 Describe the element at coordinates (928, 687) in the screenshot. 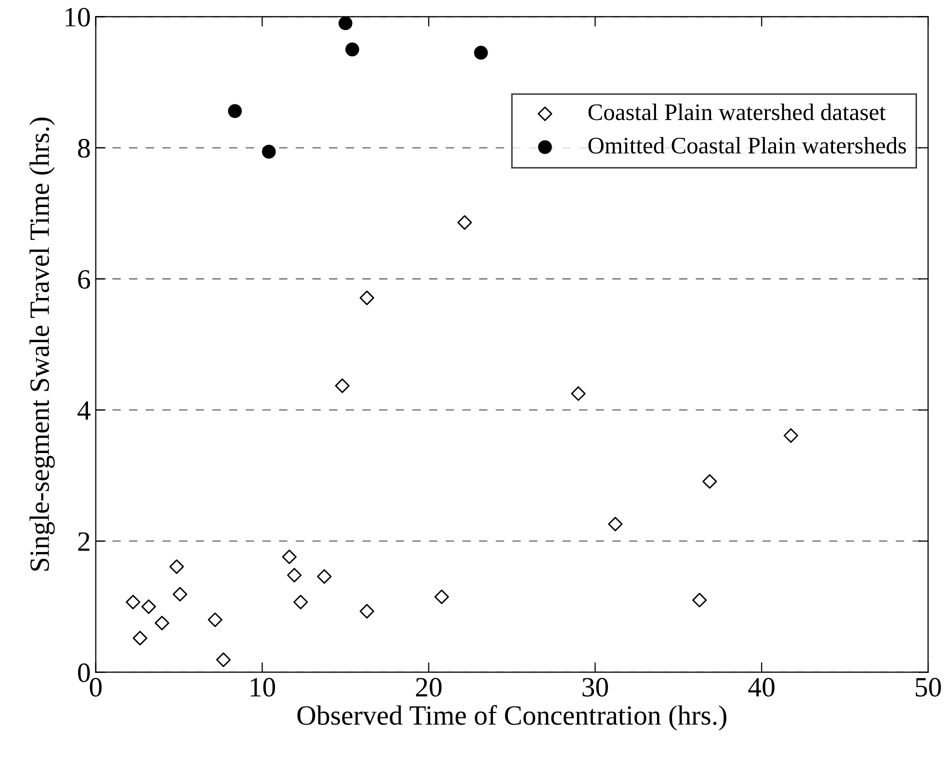

I see `x-tick-label: 50` at that location.